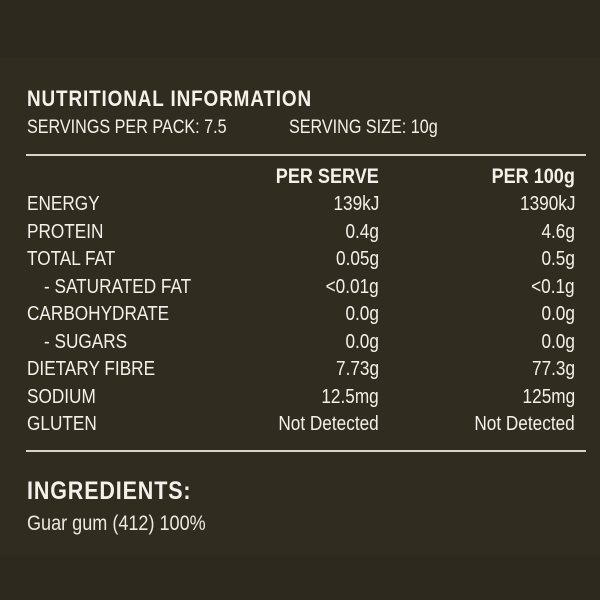  What do you see at coordinates (91, 369) in the screenshot?
I see `row-label: DIETARY FIBRE` at bounding box center [91, 369].